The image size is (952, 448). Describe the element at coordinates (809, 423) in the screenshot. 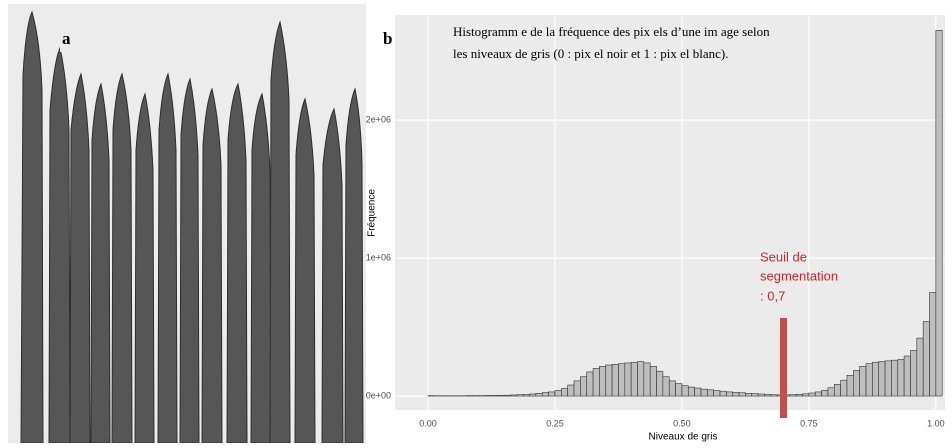

I see `x-tick-label: 0.75` at that location.